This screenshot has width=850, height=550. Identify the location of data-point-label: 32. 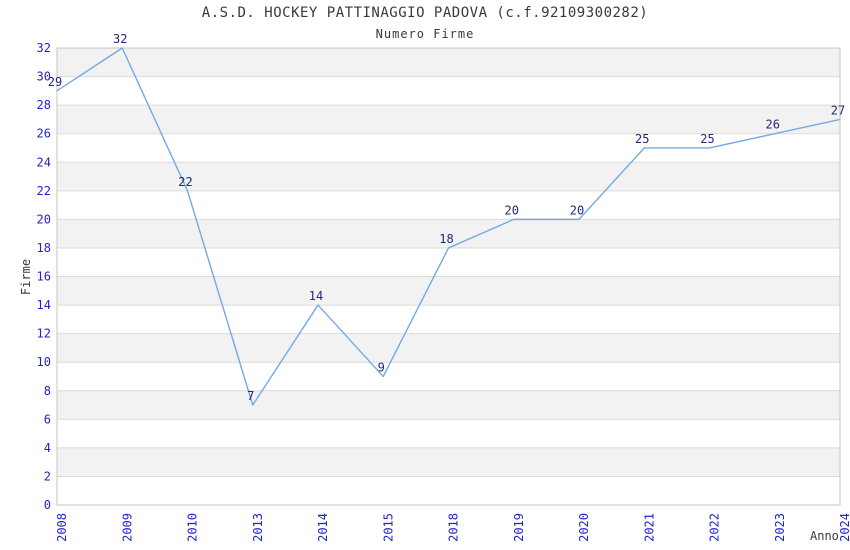
(120, 39).